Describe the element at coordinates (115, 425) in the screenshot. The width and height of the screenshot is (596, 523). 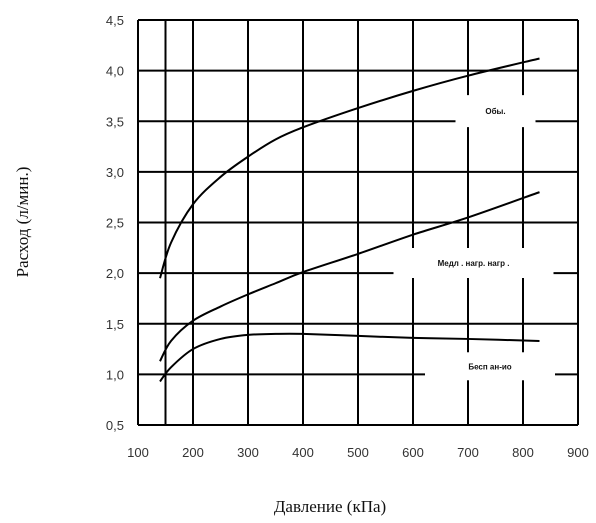
I see `y-tick-label: 0,5` at that location.